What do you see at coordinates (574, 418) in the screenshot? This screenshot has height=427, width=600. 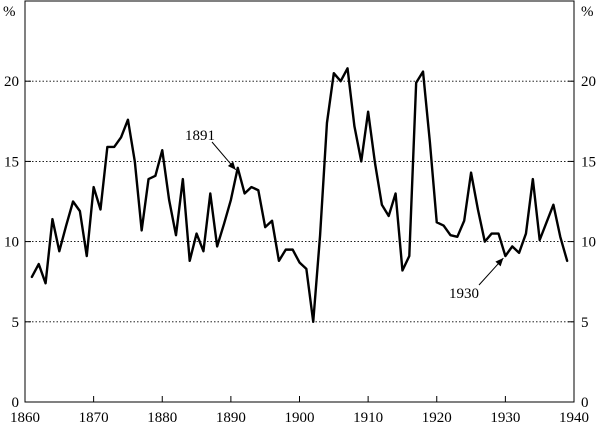 I see `x-tick-label-1940: 1940` at bounding box center [574, 418].